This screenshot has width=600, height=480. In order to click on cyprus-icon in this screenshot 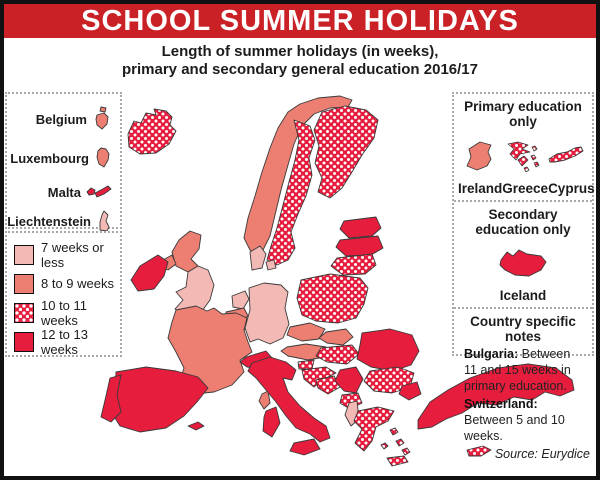, I will do `click(566, 154)`.